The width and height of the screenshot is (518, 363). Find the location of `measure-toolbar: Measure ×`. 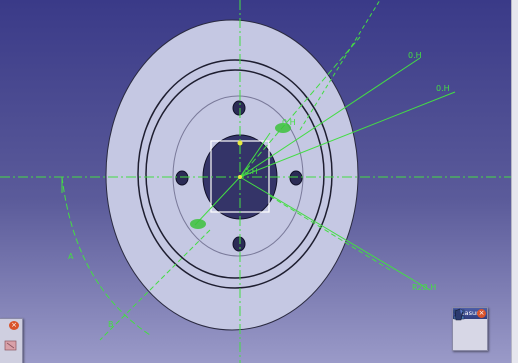

measure-toolbar: Measure × is located at coordinates (470, 329).